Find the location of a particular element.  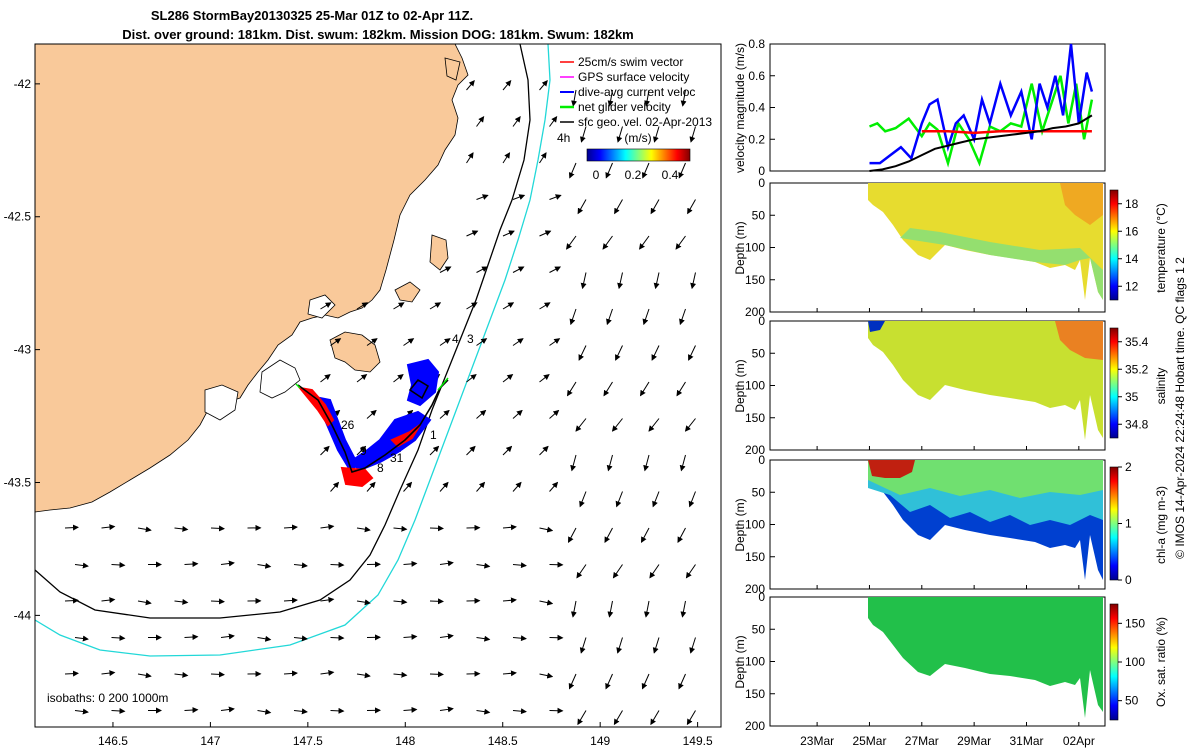

velocity-panel: 00.20.40.60.8 velocity magnitude (m/s) is located at coordinates (919, 107).